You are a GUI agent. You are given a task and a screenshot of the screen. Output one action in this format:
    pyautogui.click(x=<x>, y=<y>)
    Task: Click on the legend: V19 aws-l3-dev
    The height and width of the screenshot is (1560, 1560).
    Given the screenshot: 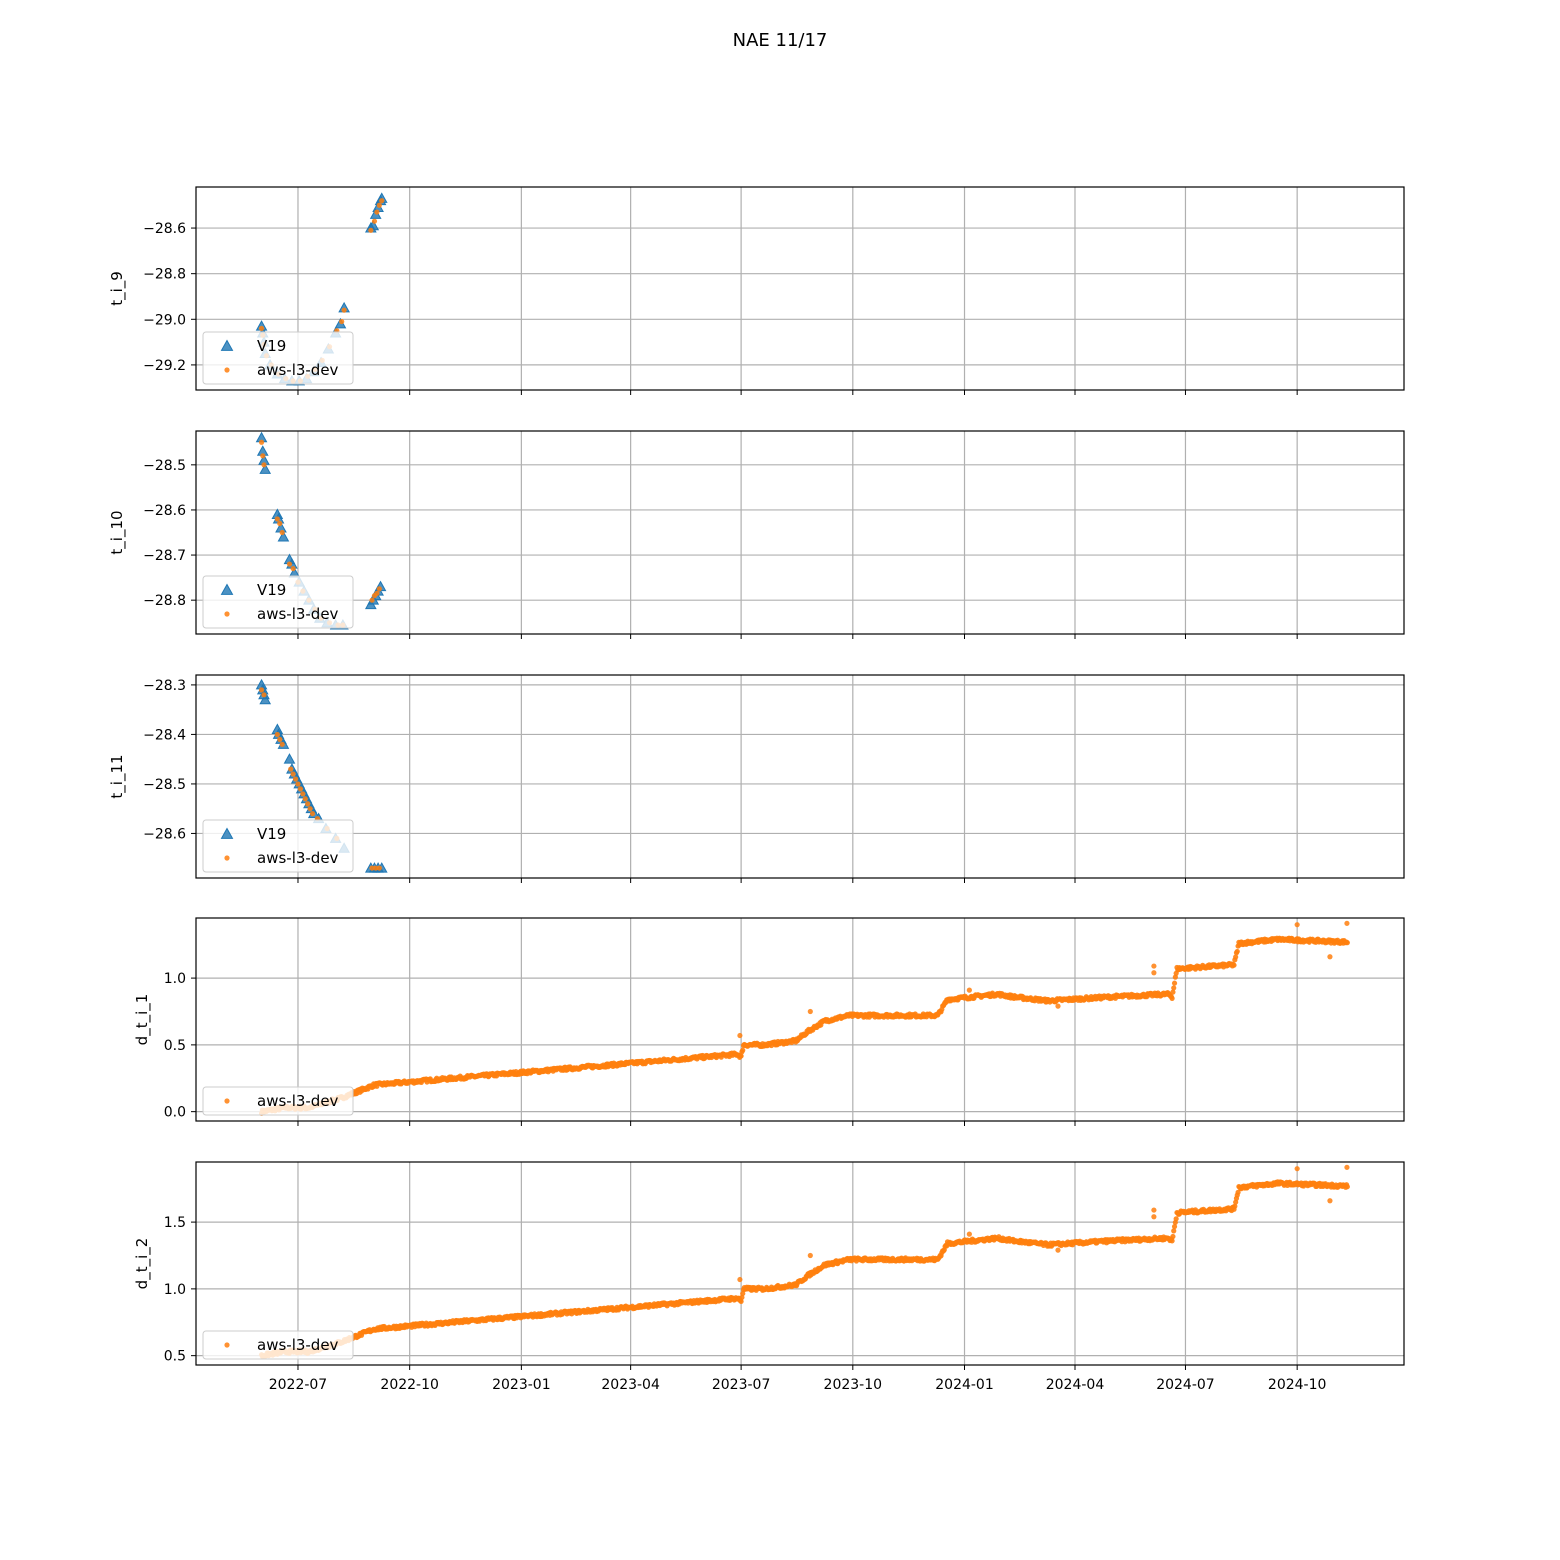 What is the action you would take?
    pyautogui.click(x=278, y=602)
    